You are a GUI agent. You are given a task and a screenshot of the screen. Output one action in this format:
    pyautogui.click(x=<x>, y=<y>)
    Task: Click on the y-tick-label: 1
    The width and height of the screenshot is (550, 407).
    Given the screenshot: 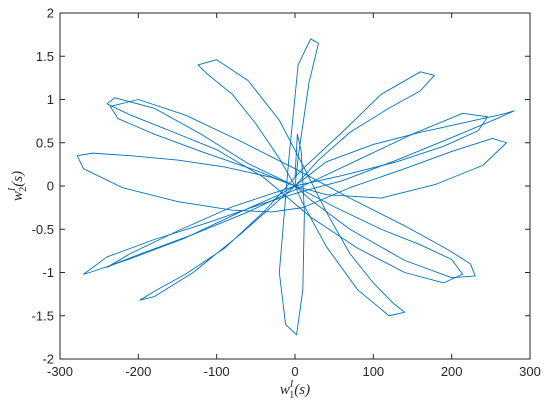 What is the action you would take?
    pyautogui.click(x=50, y=99)
    